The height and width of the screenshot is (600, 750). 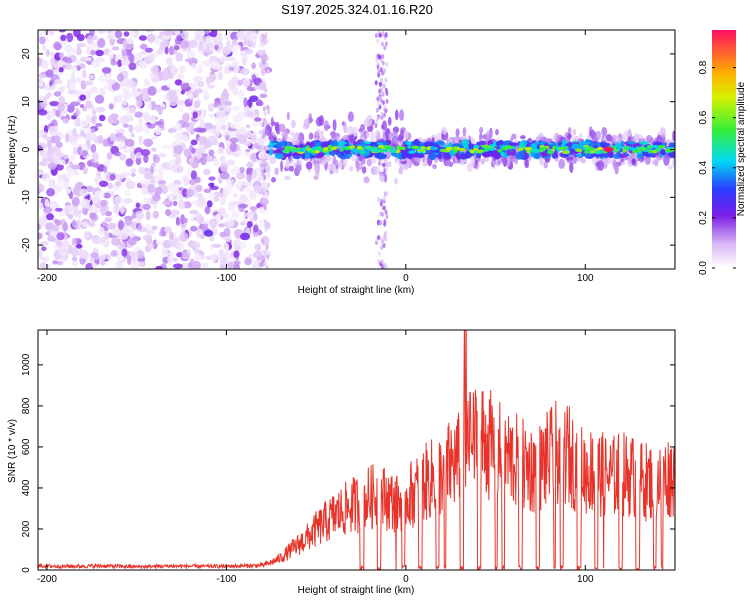 What do you see at coordinates (406, 579) in the screenshot?
I see `snr-x-tick-label: 0` at bounding box center [406, 579].